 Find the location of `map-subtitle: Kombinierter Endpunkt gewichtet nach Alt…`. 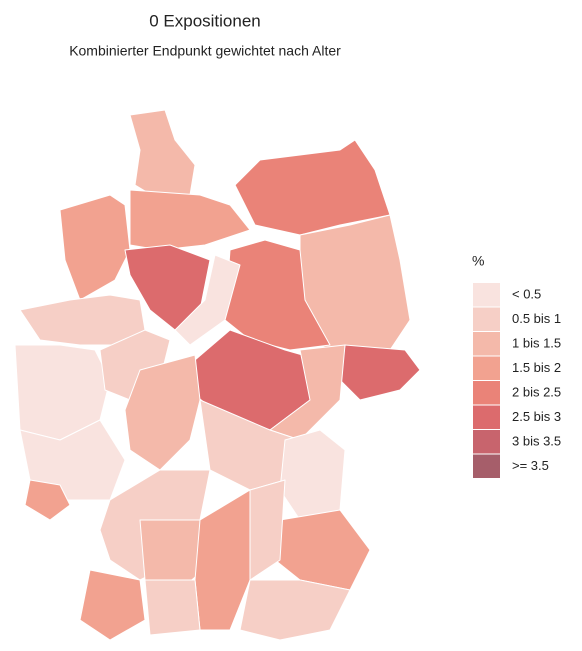

map-subtitle: Kombinierter Endpunkt gewichtet nach Alt… is located at coordinates (205, 51).